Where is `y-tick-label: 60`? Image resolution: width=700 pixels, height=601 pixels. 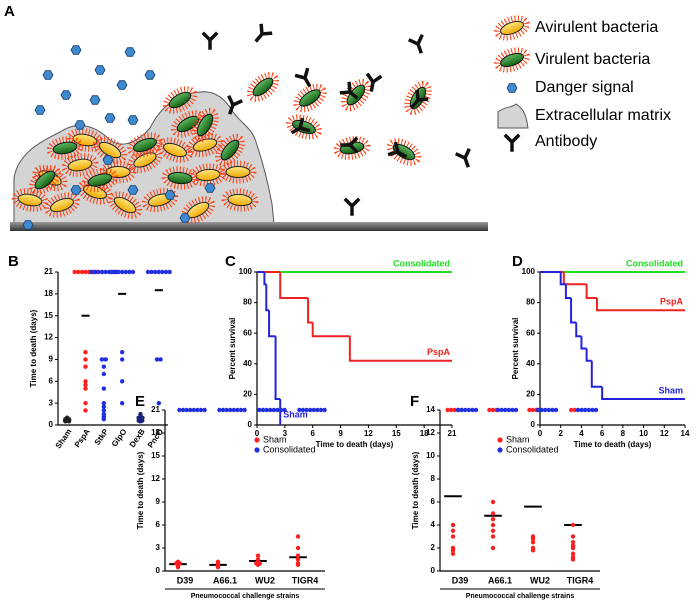
y-tick-label: 60 is located at coordinates (247, 332).